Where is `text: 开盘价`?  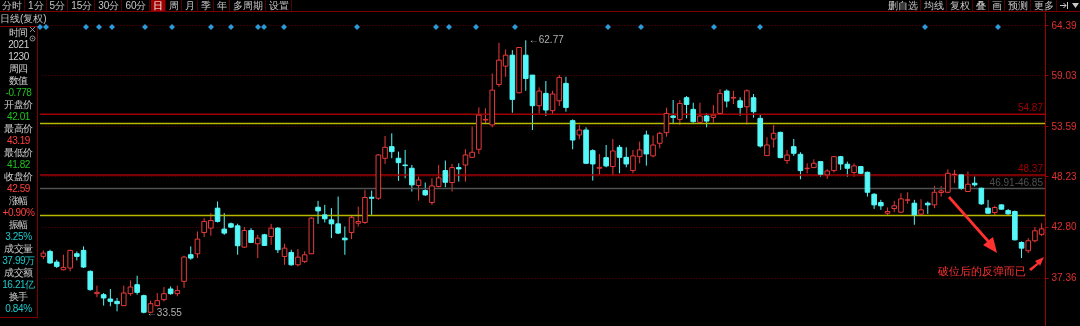 text: 开盘价 is located at coordinates (18, 105).